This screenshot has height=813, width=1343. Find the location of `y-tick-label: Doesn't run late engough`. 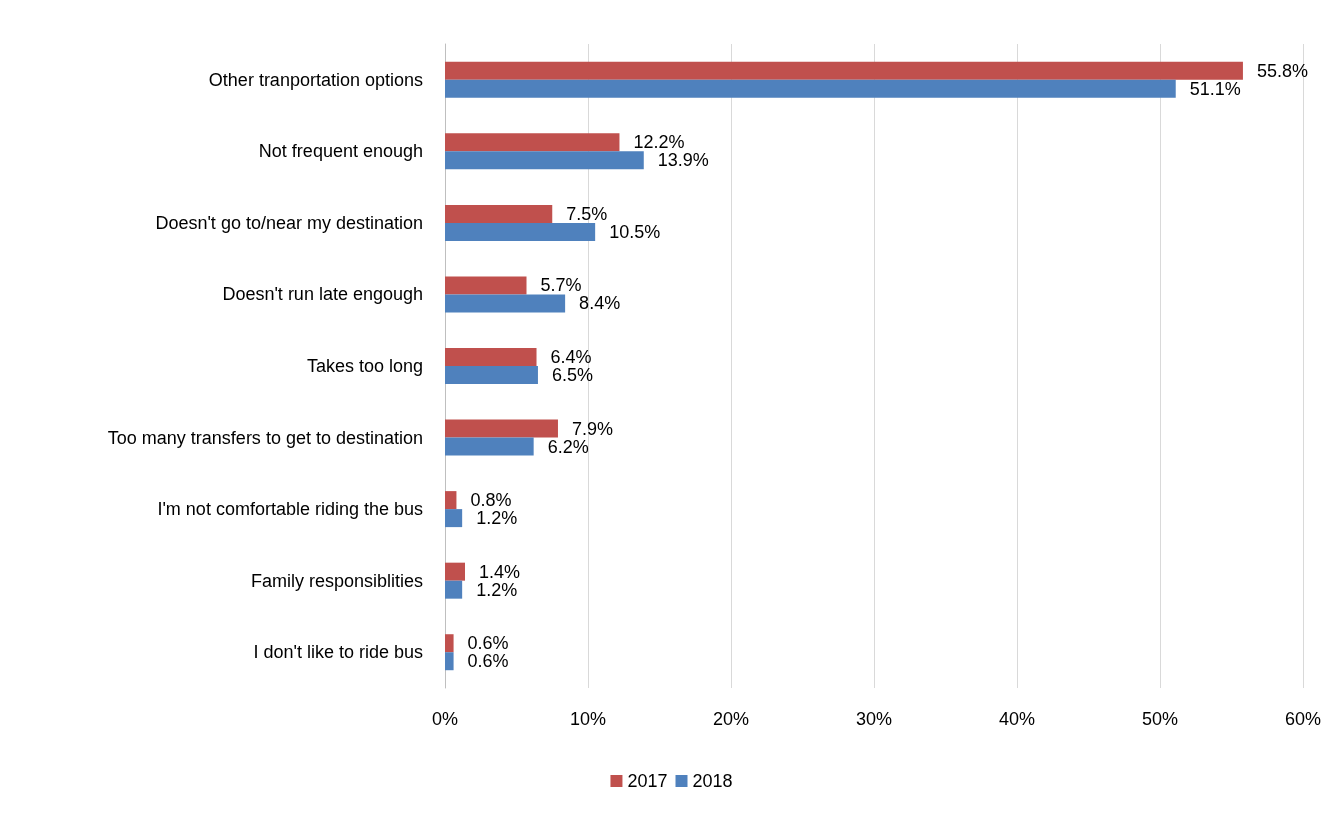

y-tick-label: Doesn't run late engough is located at coordinates (322, 294).